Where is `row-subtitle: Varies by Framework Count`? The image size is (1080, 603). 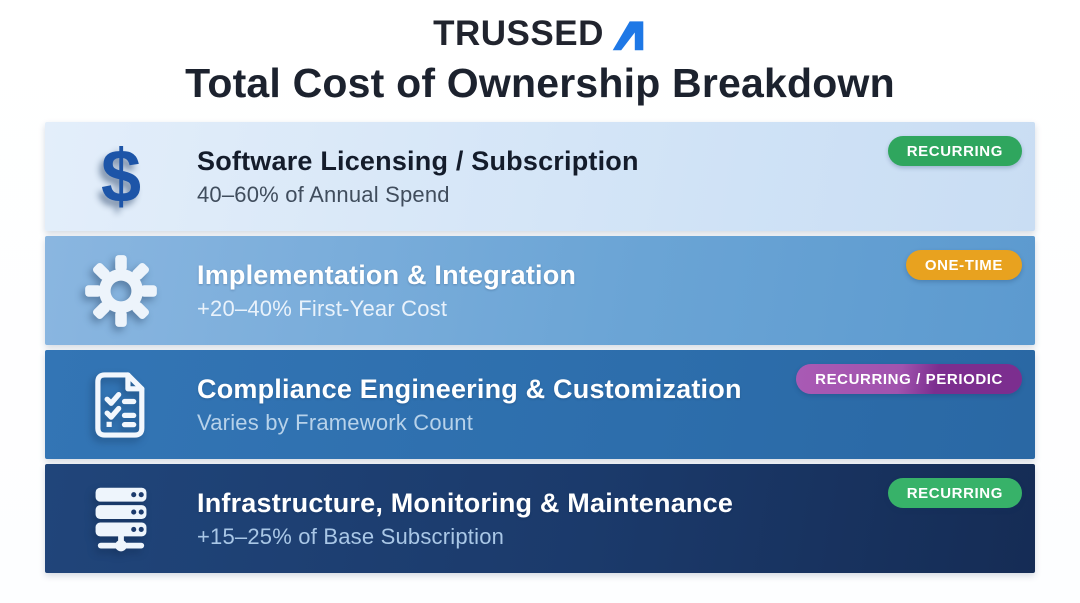
row-subtitle: Varies by Framework Count is located at coordinates (335, 422).